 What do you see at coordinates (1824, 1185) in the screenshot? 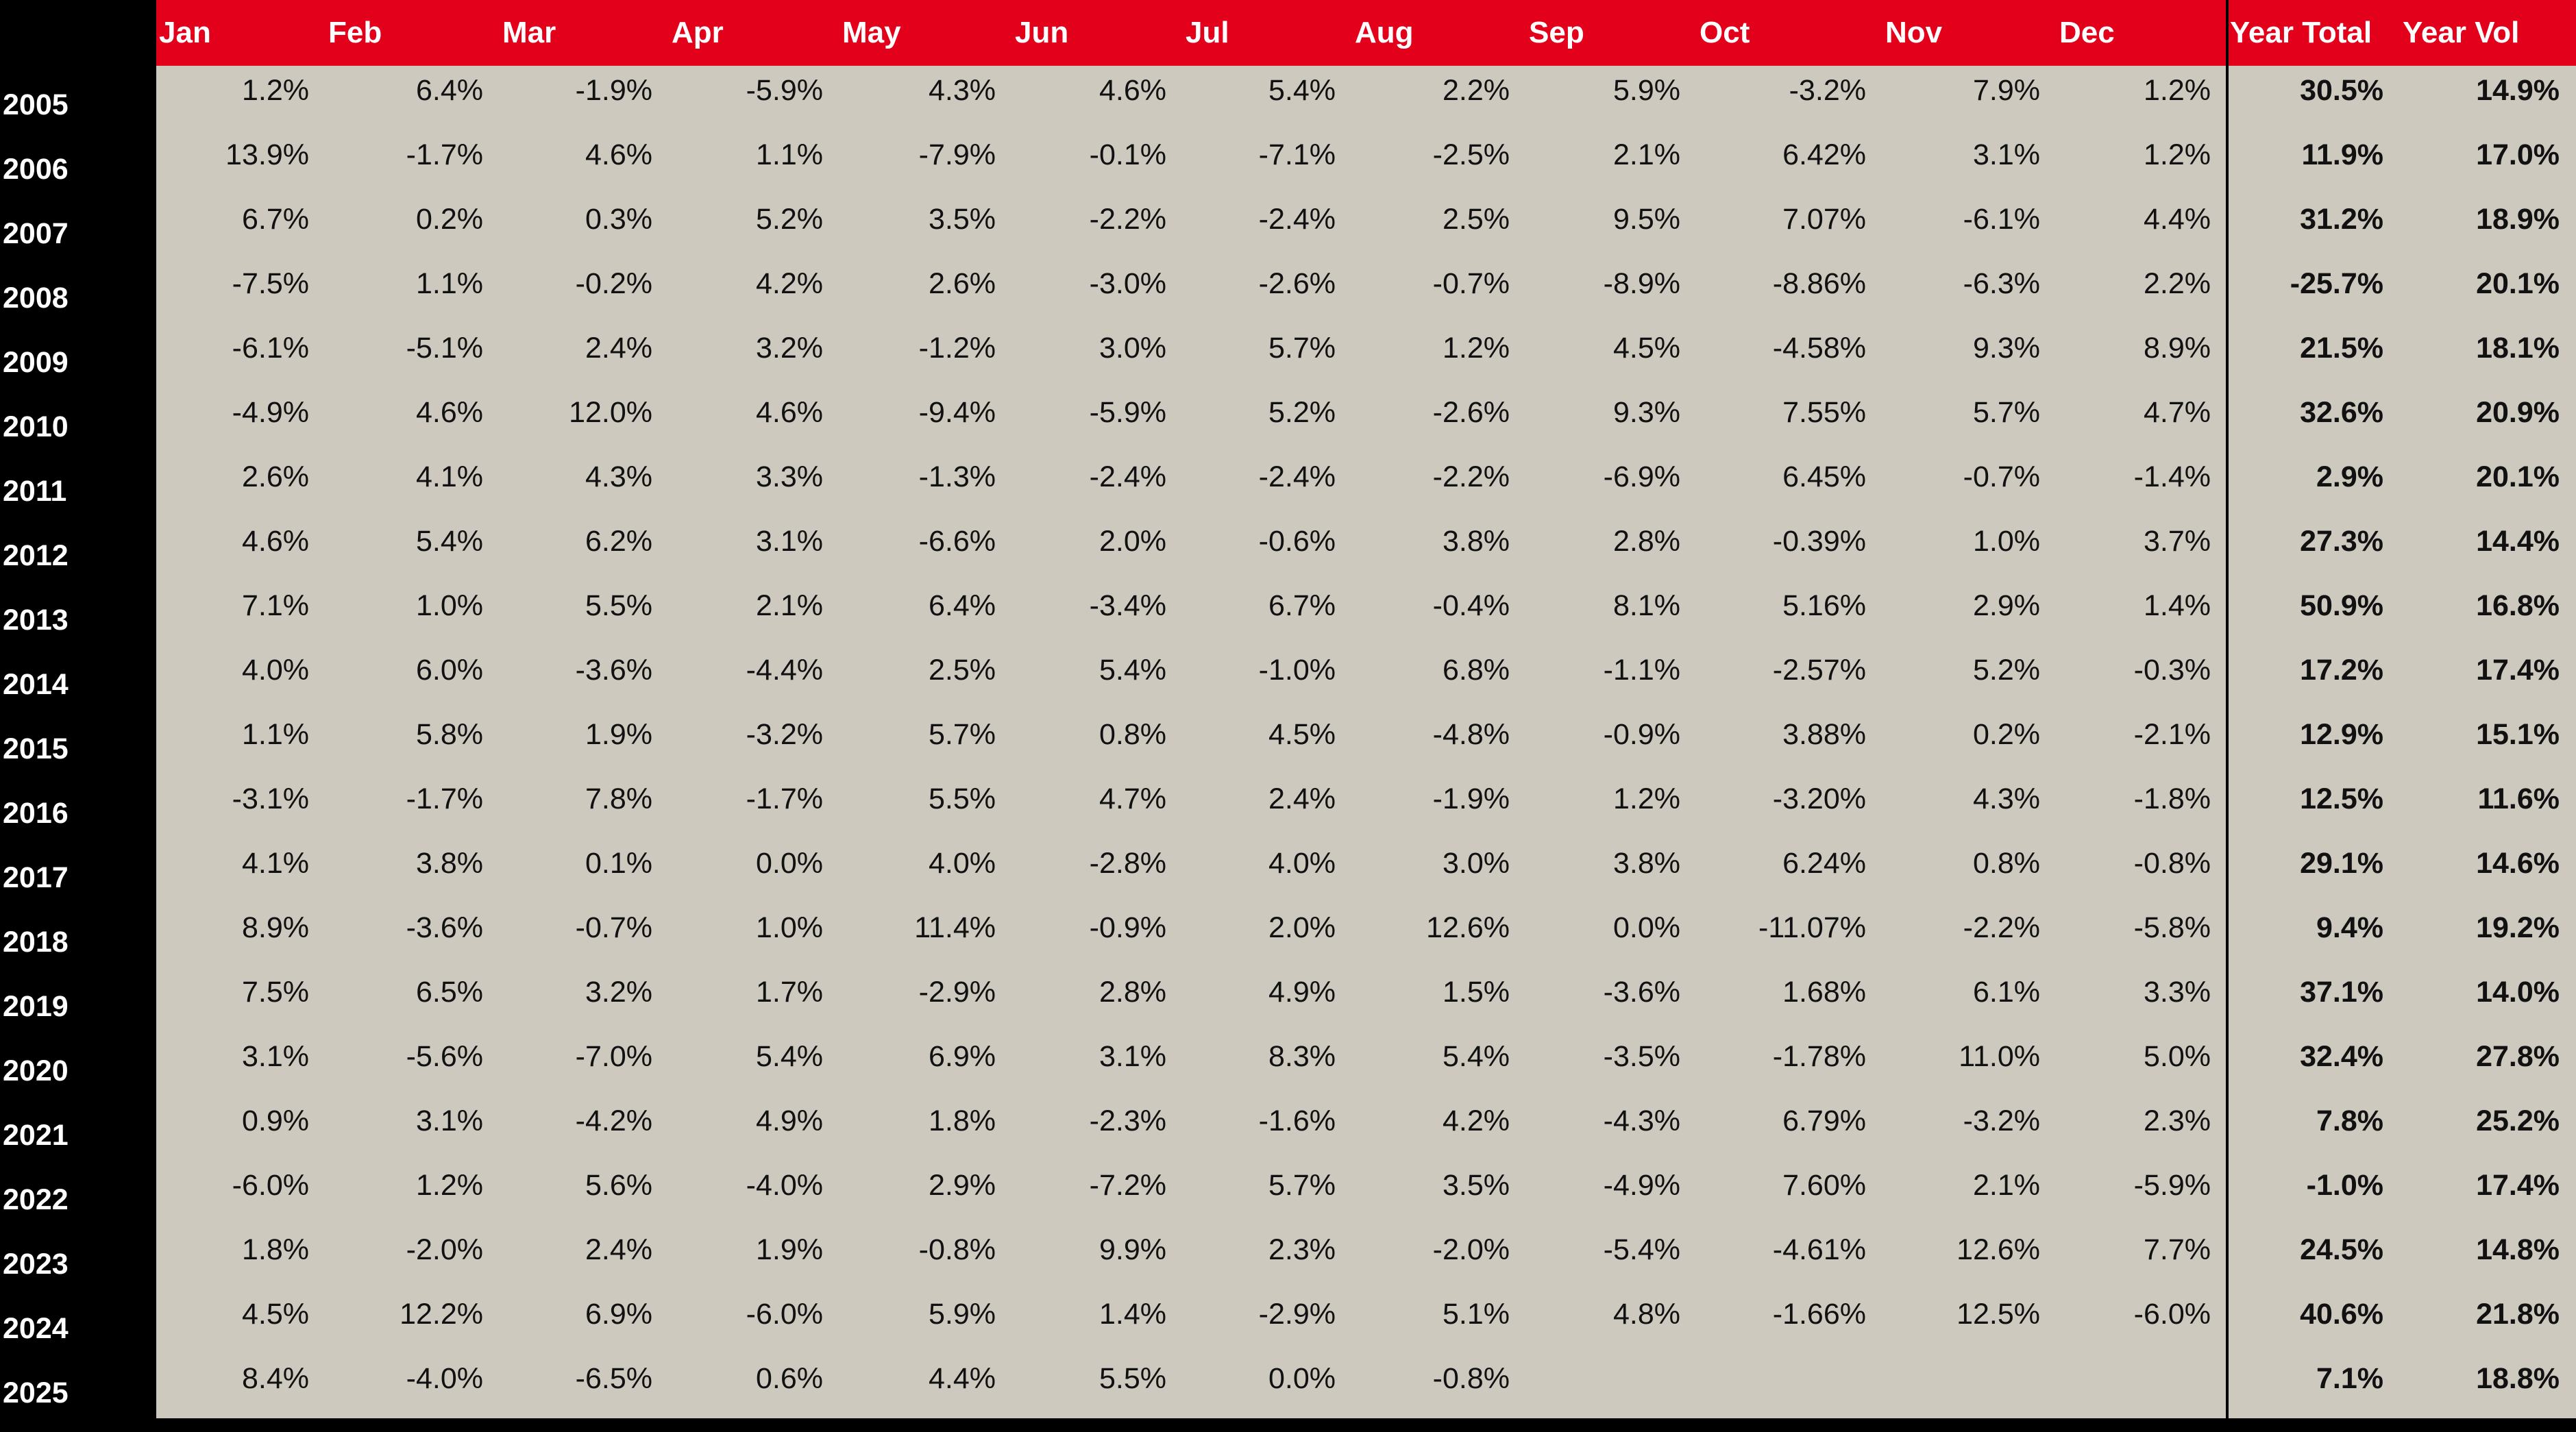
I see `return-cell: 7.60%` at bounding box center [1824, 1185].